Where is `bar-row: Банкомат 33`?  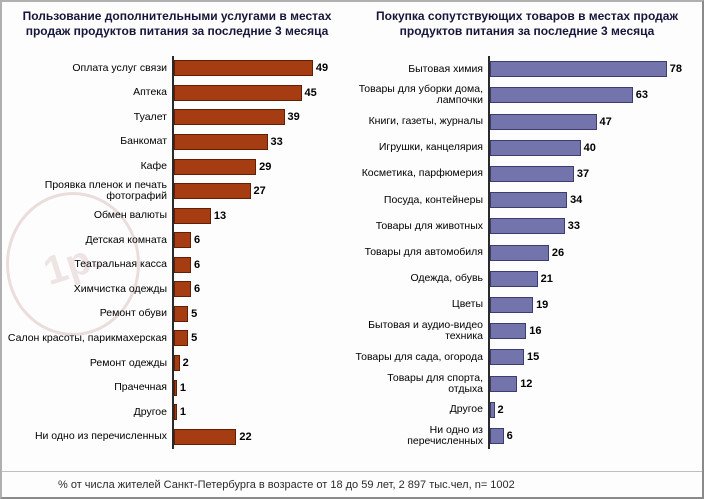 bar-row: Банкомат 33 is located at coordinates (173, 142).